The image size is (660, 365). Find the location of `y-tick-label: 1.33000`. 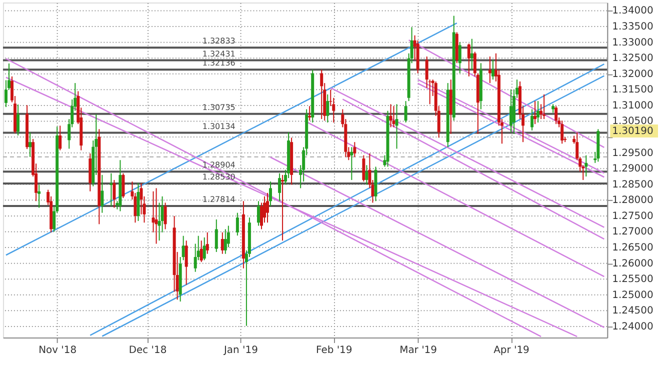

y-tick-label: 1.33000 is located at coordinates (633, 42).